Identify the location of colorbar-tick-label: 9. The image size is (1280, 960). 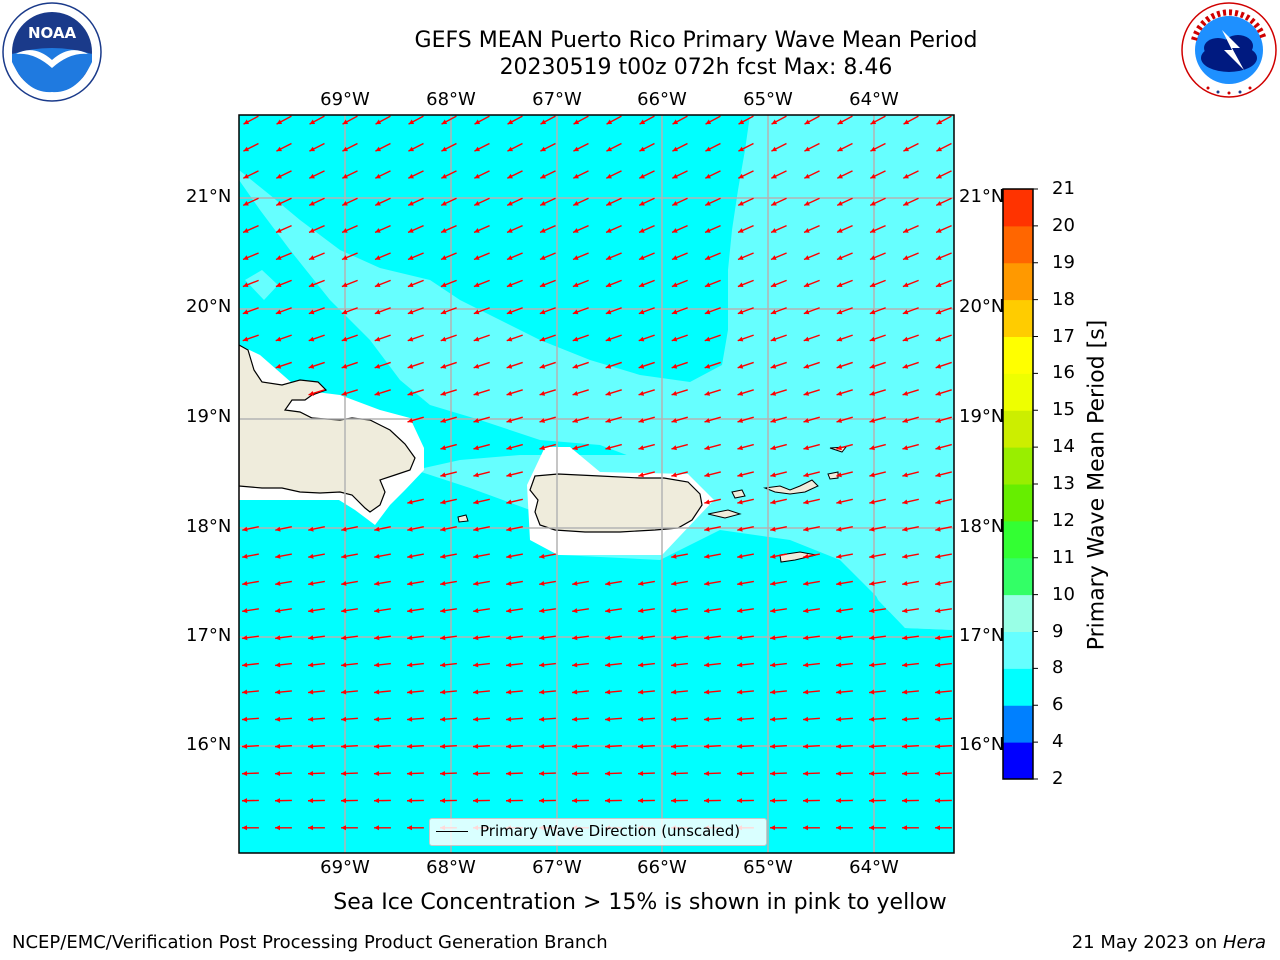
(1058, 631).